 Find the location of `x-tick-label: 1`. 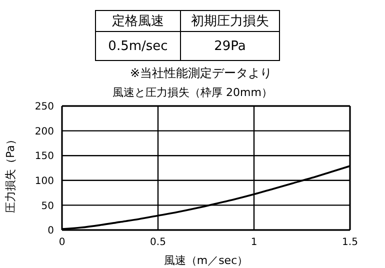

x-tick-label: 1 is located at coordinates (254, 242).